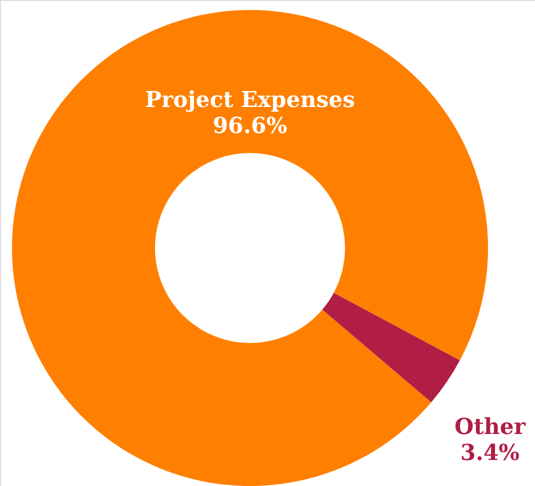 The height and width of the screenshot is (486, 535). I want to click on data-label: 3.4%, so click(490, 453).